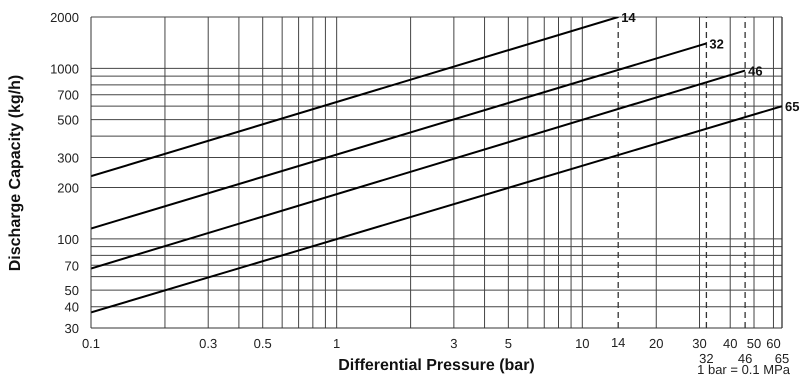  I want to click on y-tick-label: 100, so click(68, 239).